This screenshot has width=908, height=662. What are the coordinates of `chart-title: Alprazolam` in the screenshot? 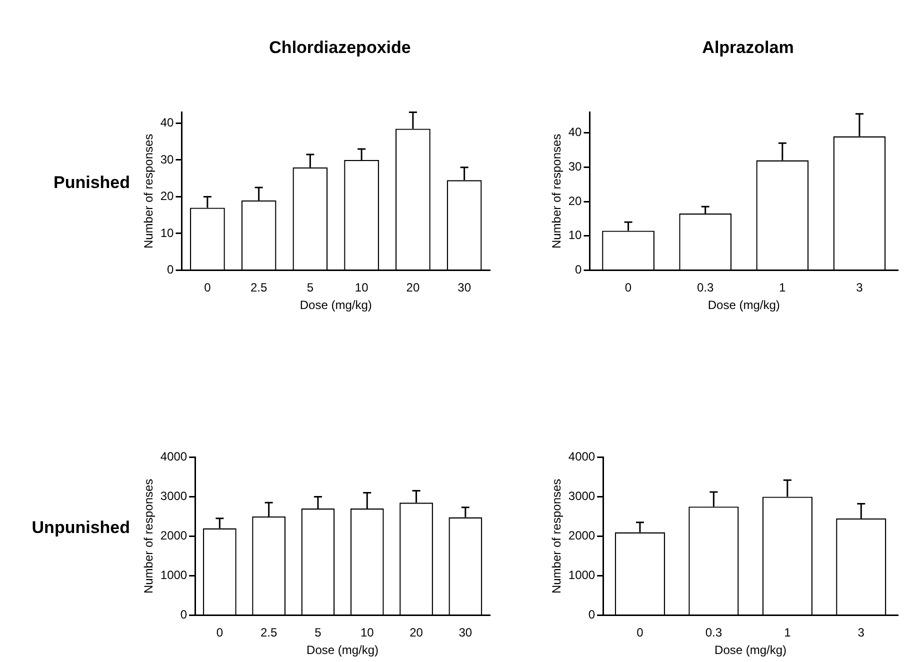 It's located at (748, 48).